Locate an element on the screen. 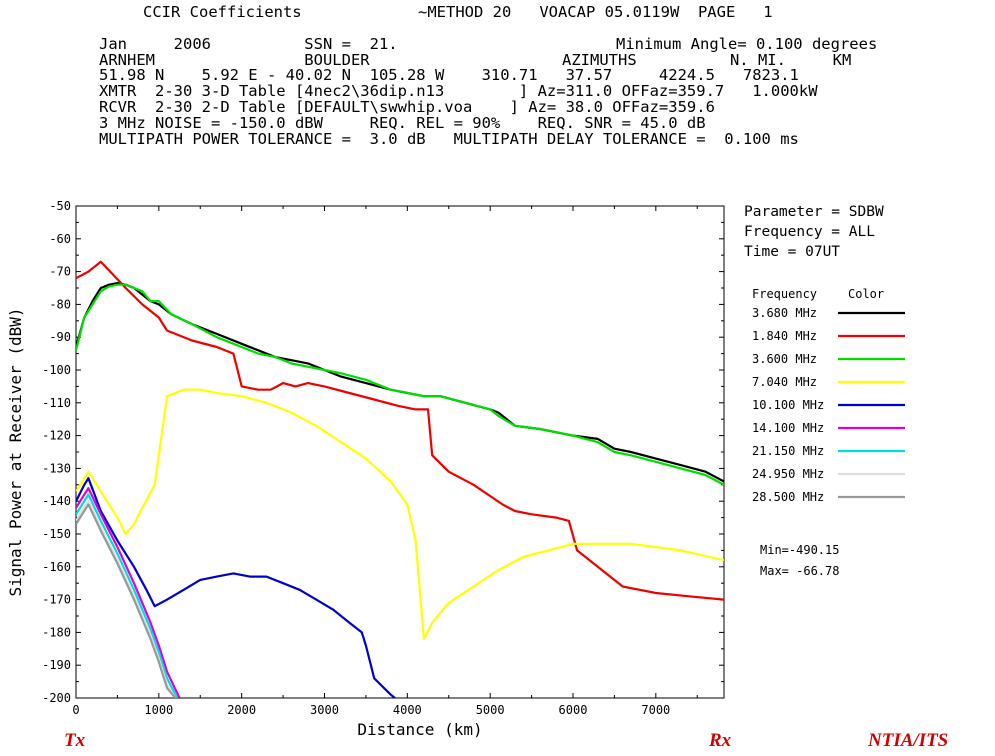 This screenshot has width=995, height=756. legend-entry: 3.680 MHz is located at coordinates (784, 313).